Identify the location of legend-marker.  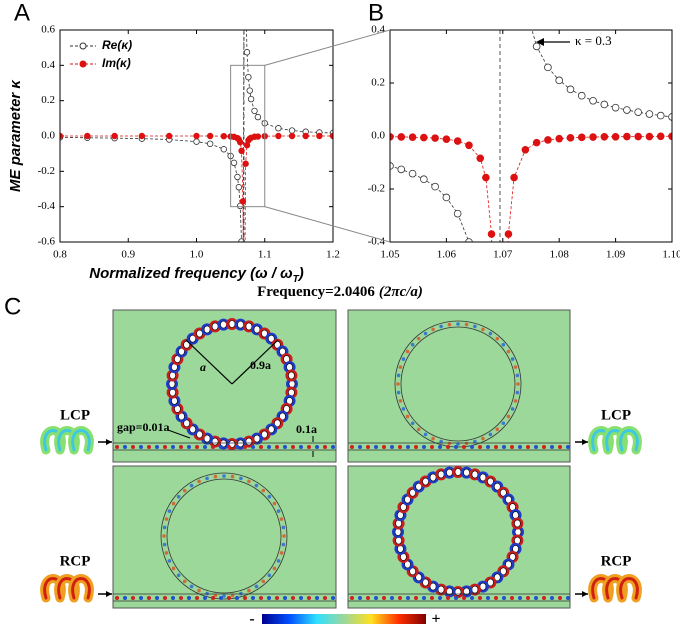
(83, 64).